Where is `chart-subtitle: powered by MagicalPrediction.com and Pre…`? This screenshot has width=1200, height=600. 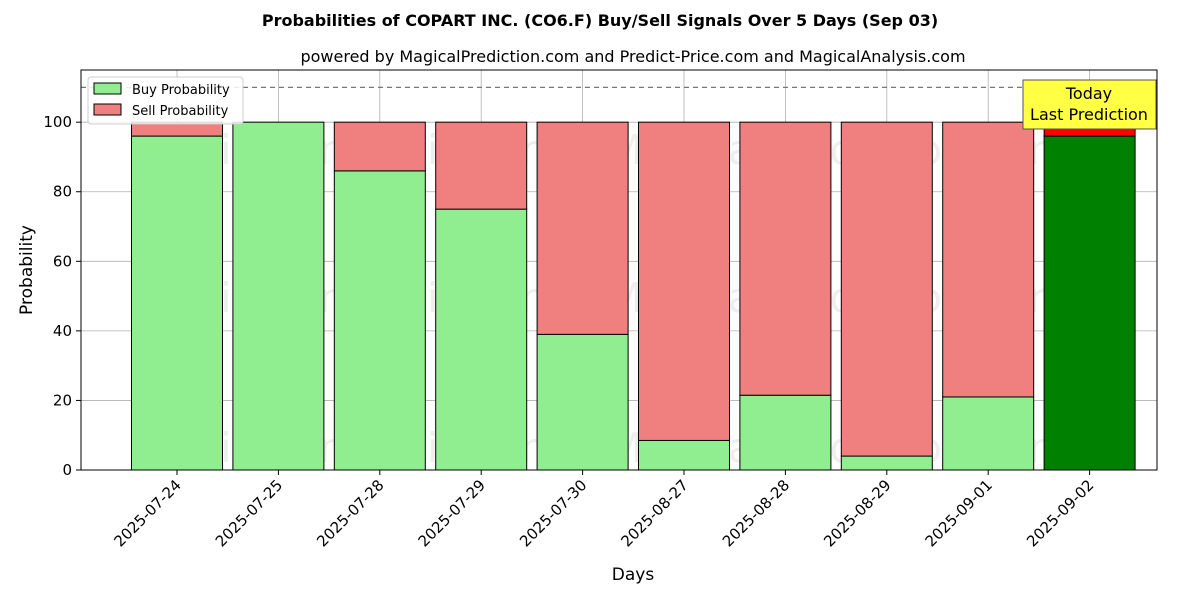 chart-subtitle: powered by MagicalPrediction.com and Pre… is located at coordinates (632, 56).